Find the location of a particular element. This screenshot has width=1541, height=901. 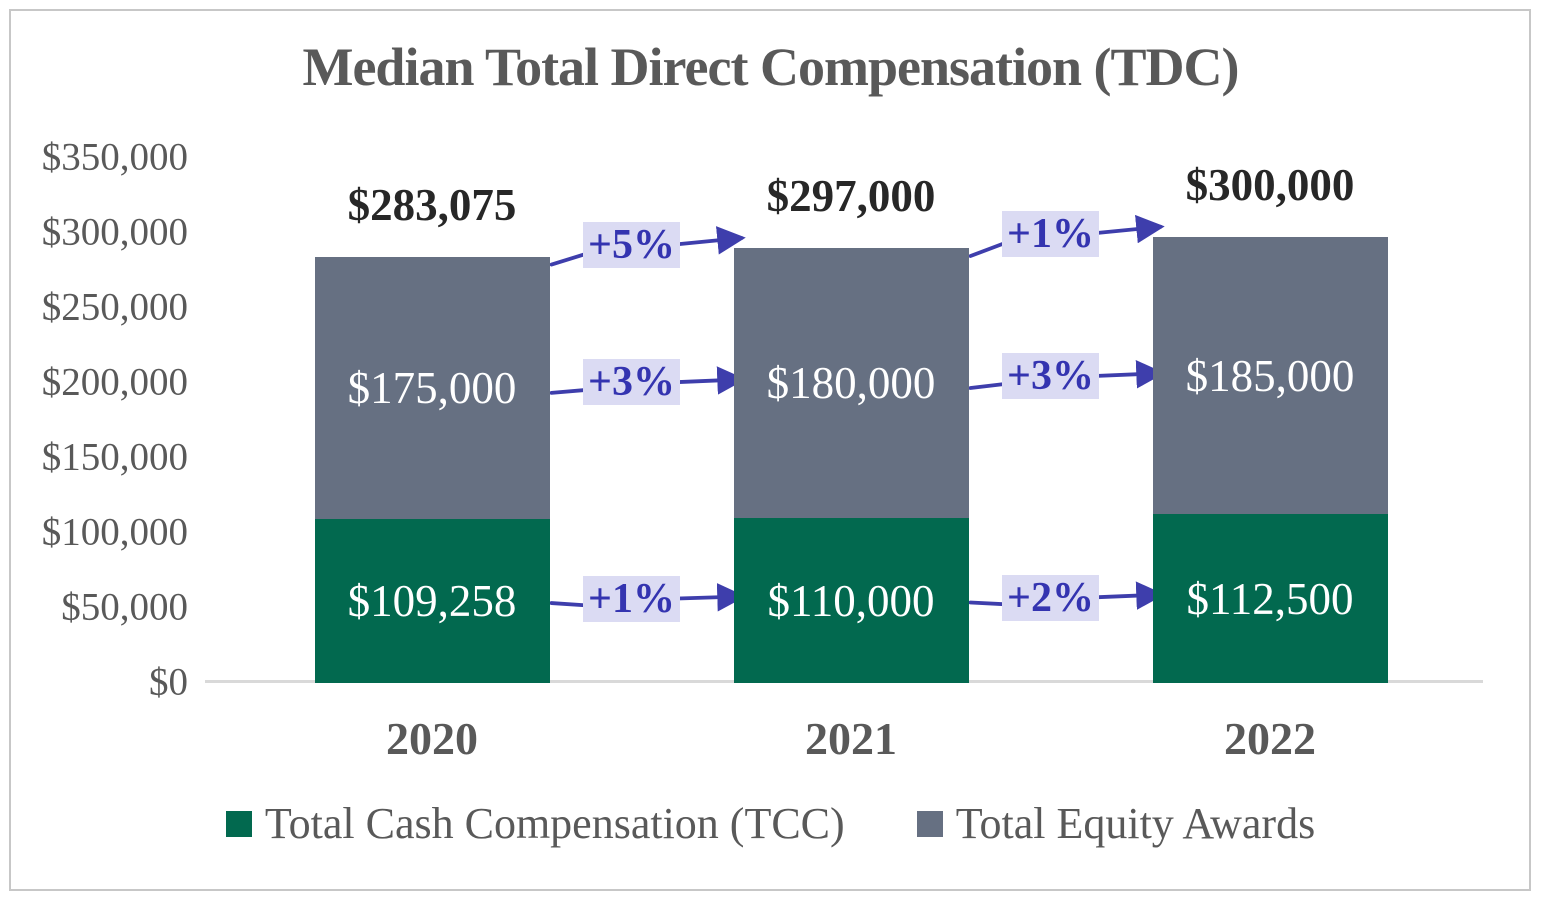

y-tick-label: $150,000 is located at coordinates (114, 457).